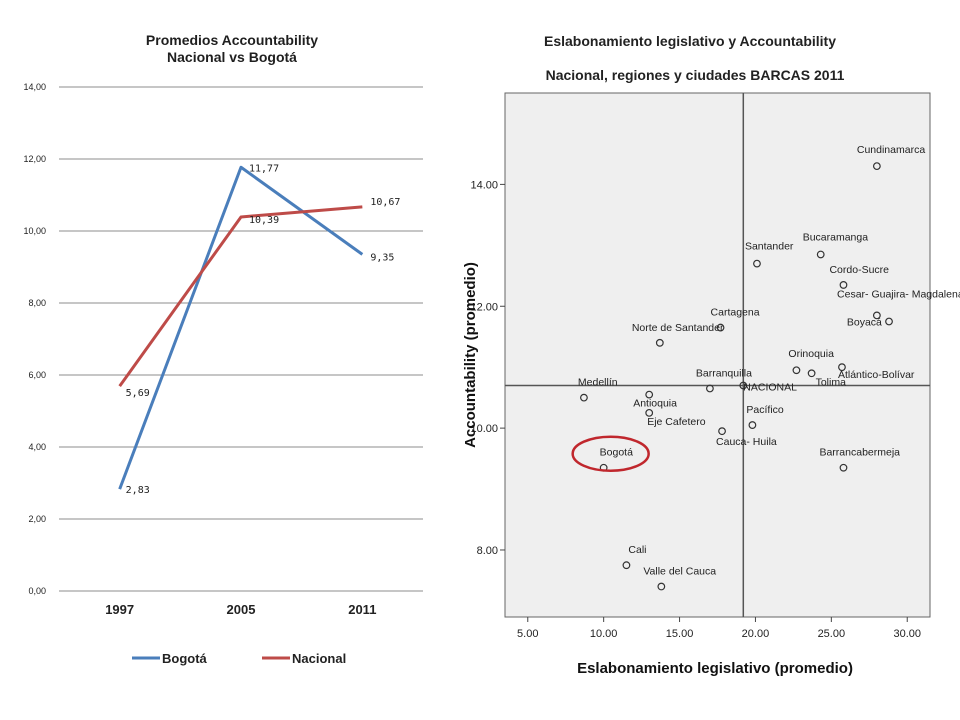  Describe the element at coordinates (319, 658) in the screenshot. I see `legend-label: Nacional` at that location.